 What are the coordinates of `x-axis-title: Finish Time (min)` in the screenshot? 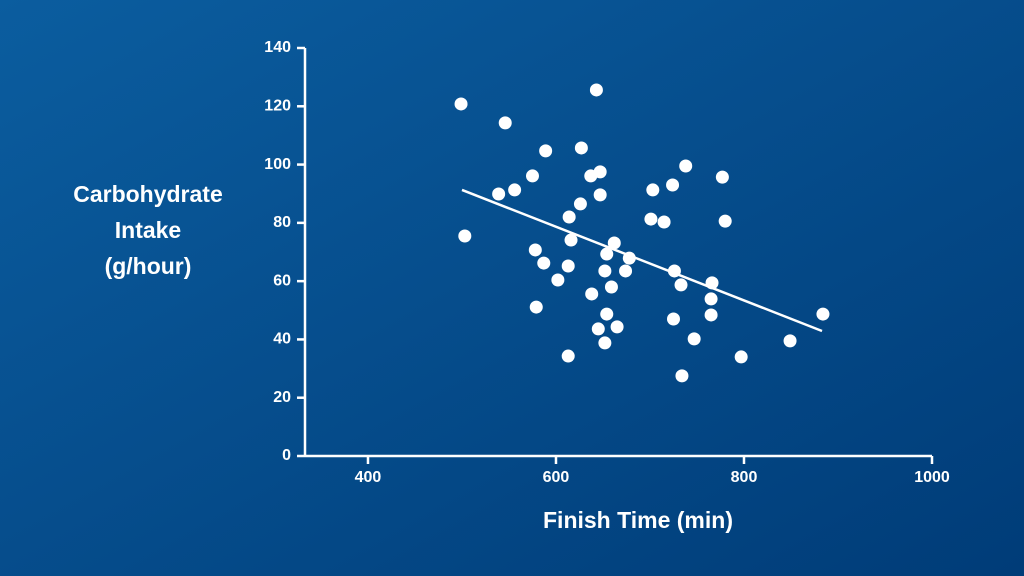 It's located at (638, 520).